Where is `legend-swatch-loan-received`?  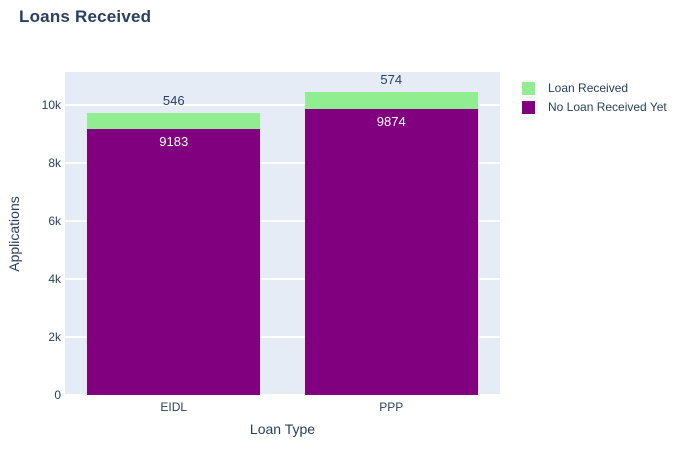 legend-swatch-loan-received is located at coordinates (528, 88).